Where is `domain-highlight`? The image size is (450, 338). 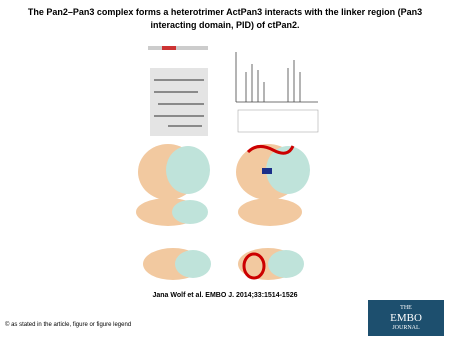 domain-highlight is located at coordinates (169, 48).